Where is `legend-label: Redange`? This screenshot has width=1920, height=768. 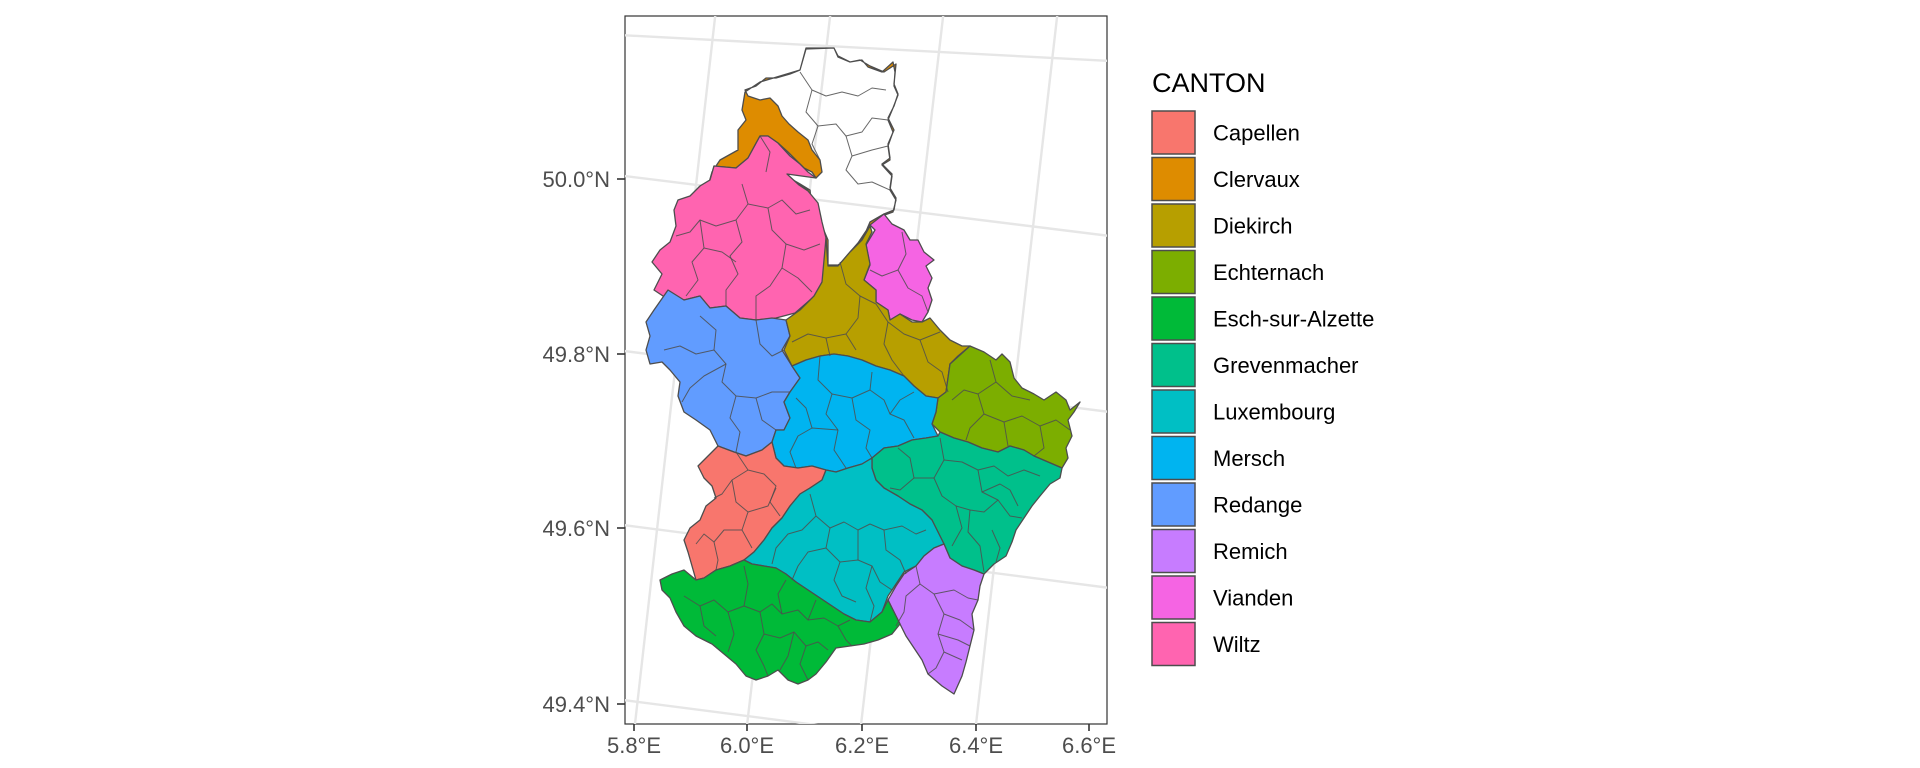
legend-label: Redange is located at coordinates (1257, 505).